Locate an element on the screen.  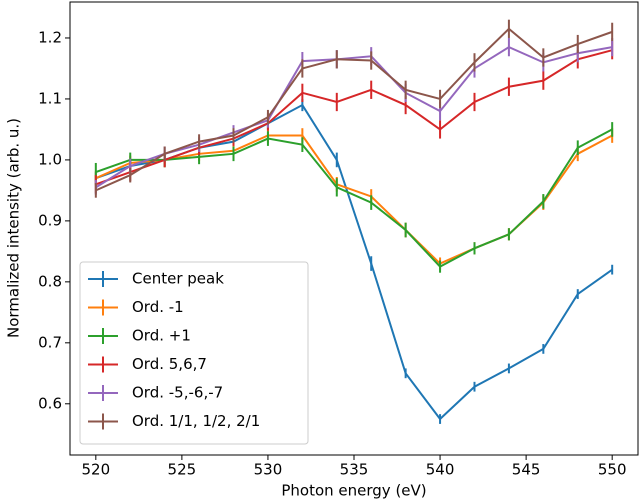
y-tick-label: 0.8 is located at coordinates (50, 281).